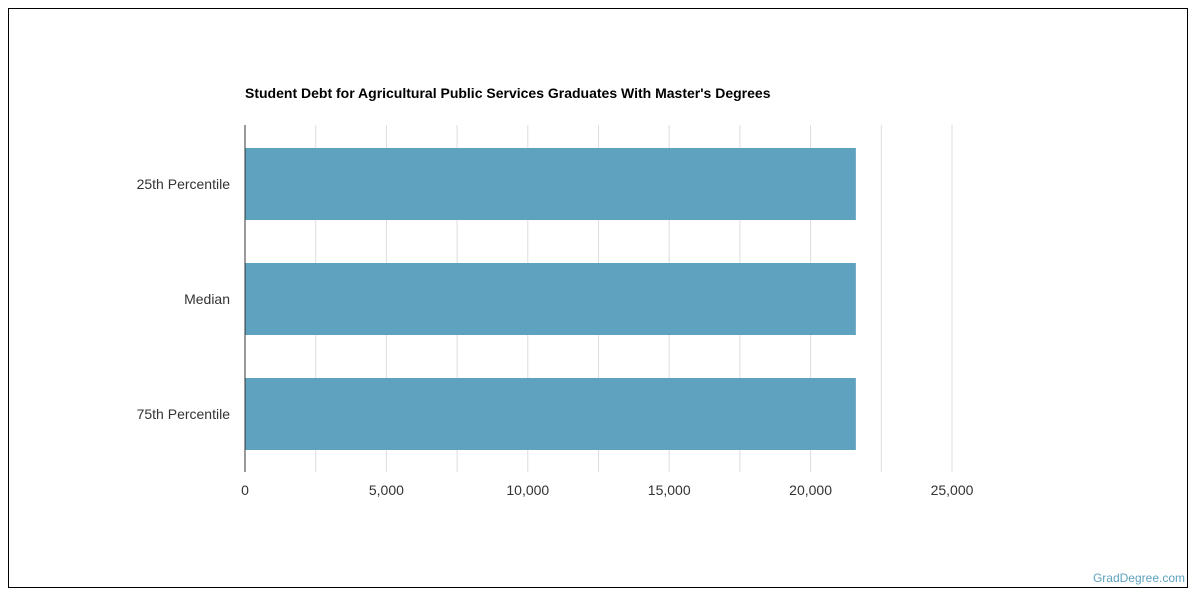 This screenshot has width=1200, height=600. What do you see at coordinates (1138, 578) in the screenshot?
I see `watermark-link: GradDegree.com` at bounding box center [1138, 578].